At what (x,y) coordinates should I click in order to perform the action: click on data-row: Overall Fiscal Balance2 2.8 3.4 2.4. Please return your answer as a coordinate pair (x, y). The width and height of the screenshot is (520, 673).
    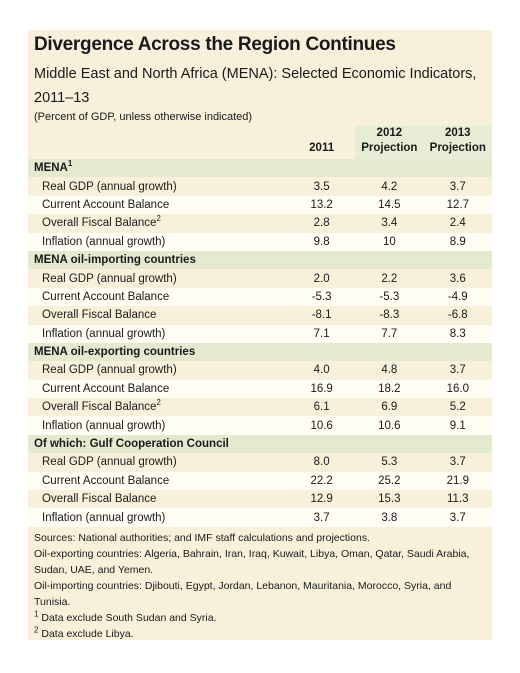
    Looking at the image, I should click on (260, 223).